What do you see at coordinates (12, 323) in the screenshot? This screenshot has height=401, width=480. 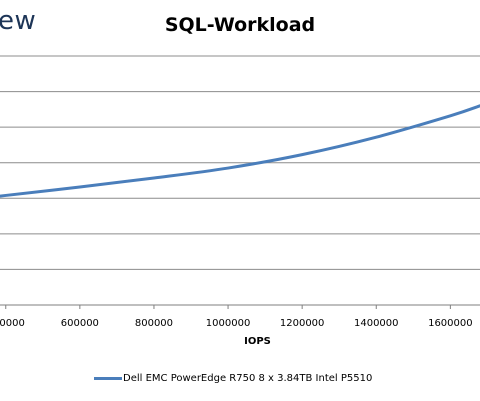 I see `x-tick-label: 400000` at bounding box center [12, 323].